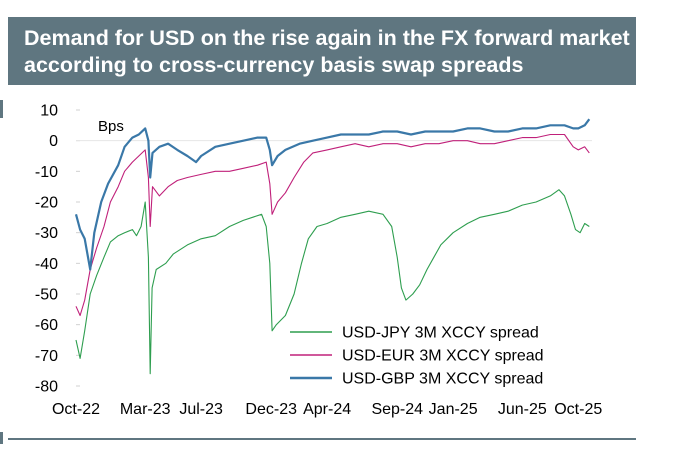  I want to click on y-tick-label: -60, so click(46, 325).